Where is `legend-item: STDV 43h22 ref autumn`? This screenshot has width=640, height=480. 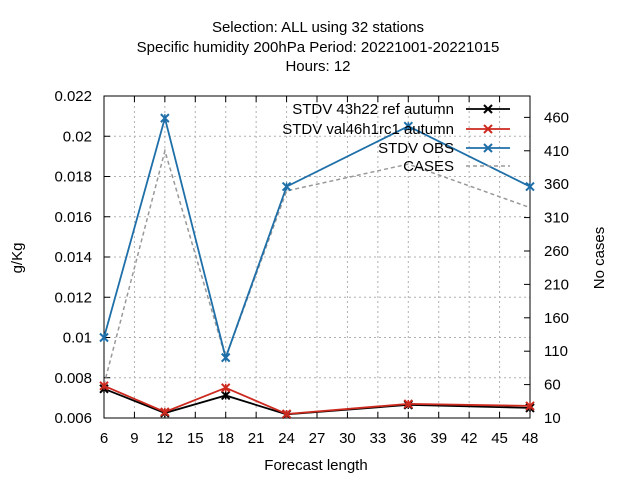
legend-item: STDV 43h22 ref autumn is located at coordinates (401, 109).